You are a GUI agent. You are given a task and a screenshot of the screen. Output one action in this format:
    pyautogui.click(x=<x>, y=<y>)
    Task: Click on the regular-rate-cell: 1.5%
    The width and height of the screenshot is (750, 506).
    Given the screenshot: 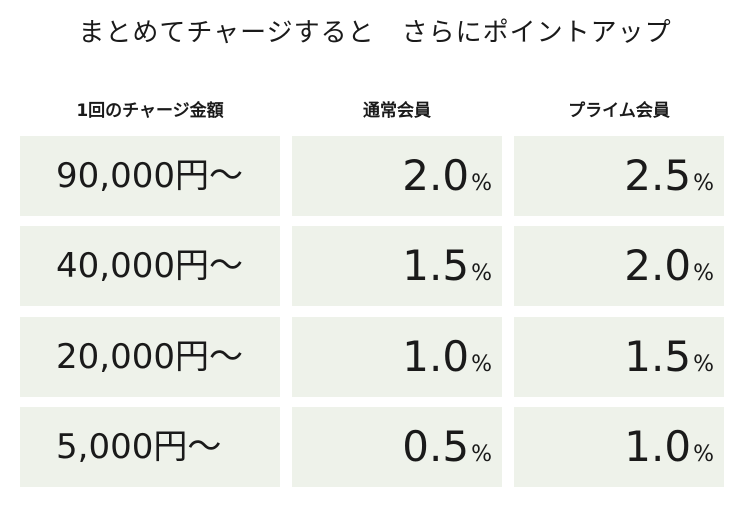 What is the action you would take?
    pyautogui.click(x=397, y=266)
    